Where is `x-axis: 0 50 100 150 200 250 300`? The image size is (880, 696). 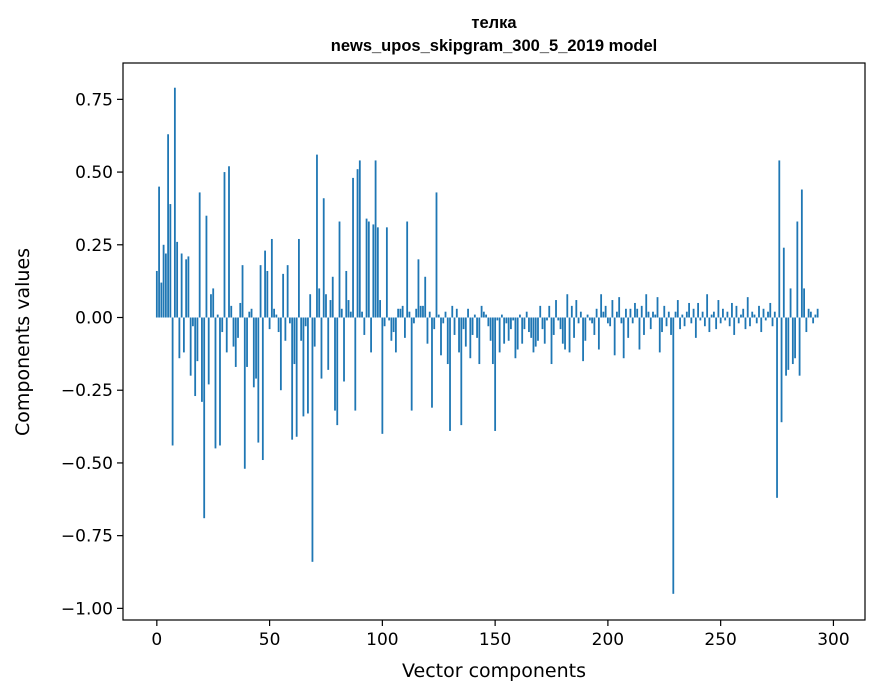 x-axis: 0 50 100 150 200 250 300 is located at coordinates (500, 635).